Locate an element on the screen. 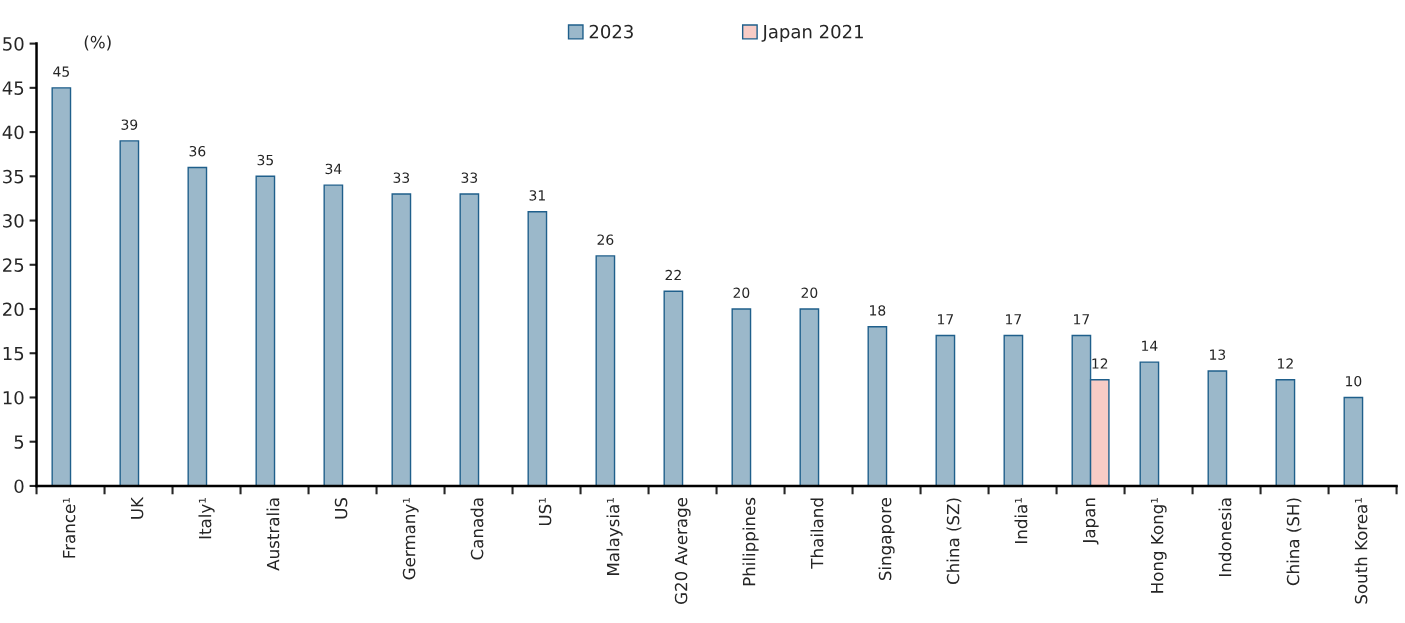 This screenshot has width=1405, height=623. y-tick-label: 40 is located at coordinates (13, 132).